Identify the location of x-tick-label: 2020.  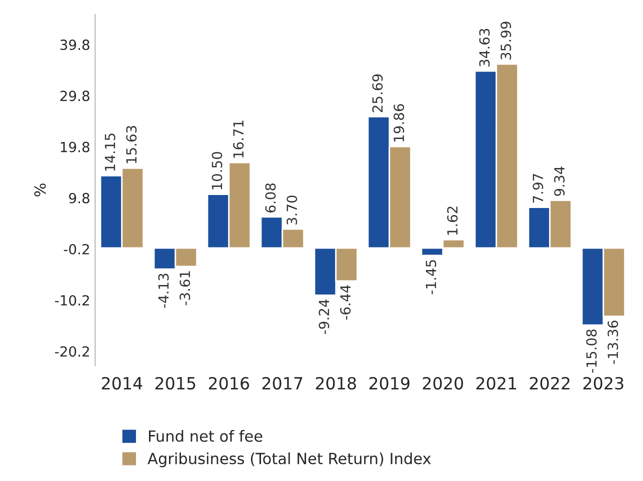
(442, 383).